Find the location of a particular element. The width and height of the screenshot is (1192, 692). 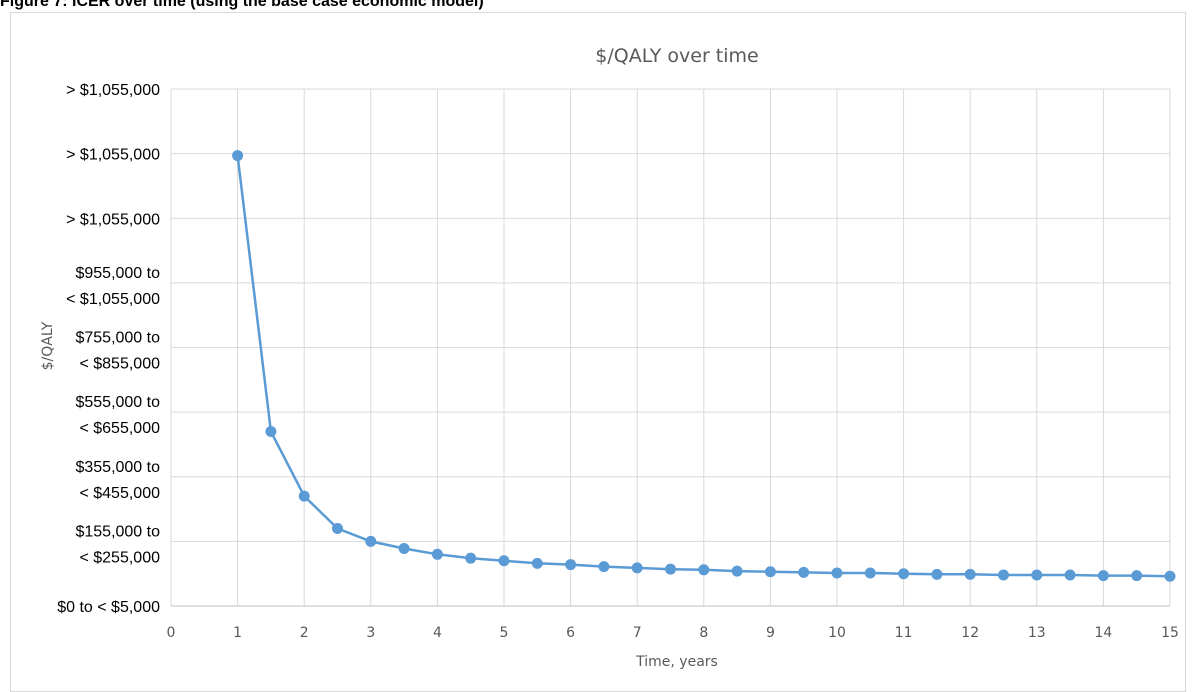

x-tick-label: 13 is located at coordinates (1037, 633).